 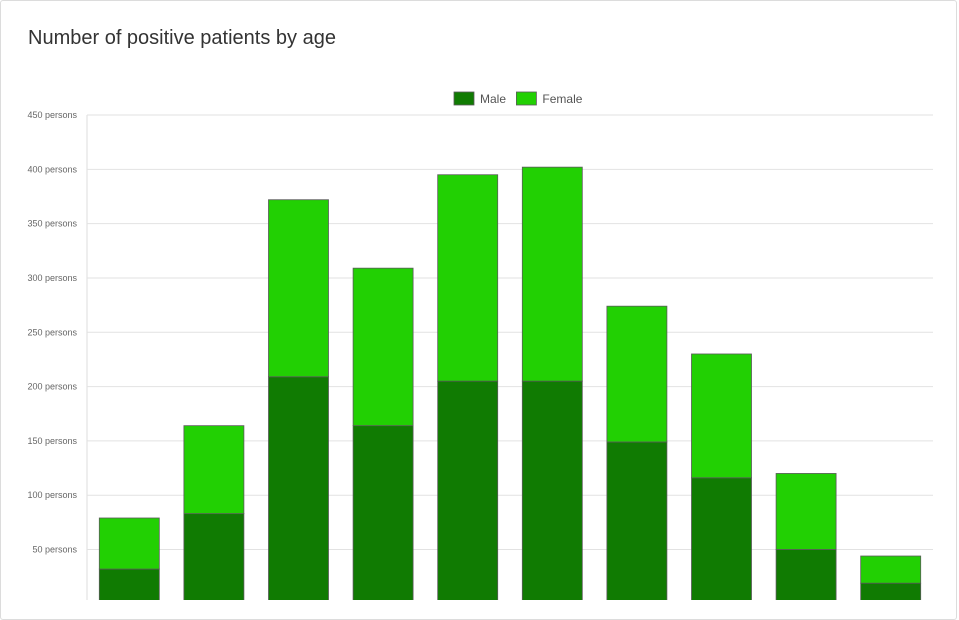 What do you see at coordinates (562, 99) in the screenshot?
I see `legend-label-female: Female` at bounding box center [562, 99].